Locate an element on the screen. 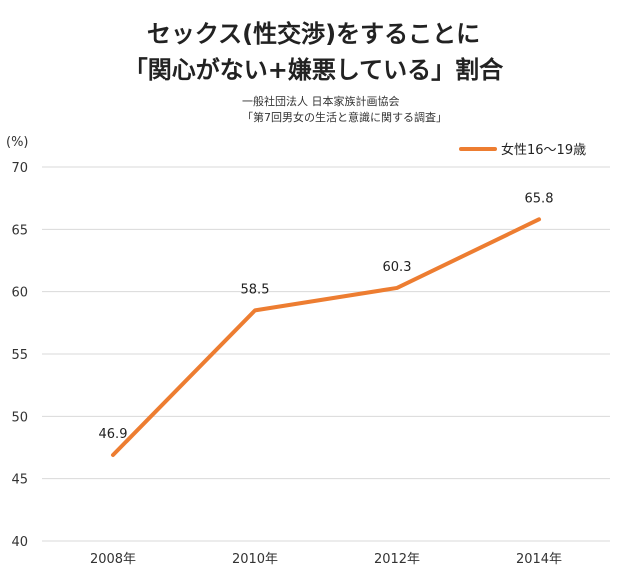 This screenshot has height=569, width=627. y-axis-unit: (%) is located at coordinates (17, 142).